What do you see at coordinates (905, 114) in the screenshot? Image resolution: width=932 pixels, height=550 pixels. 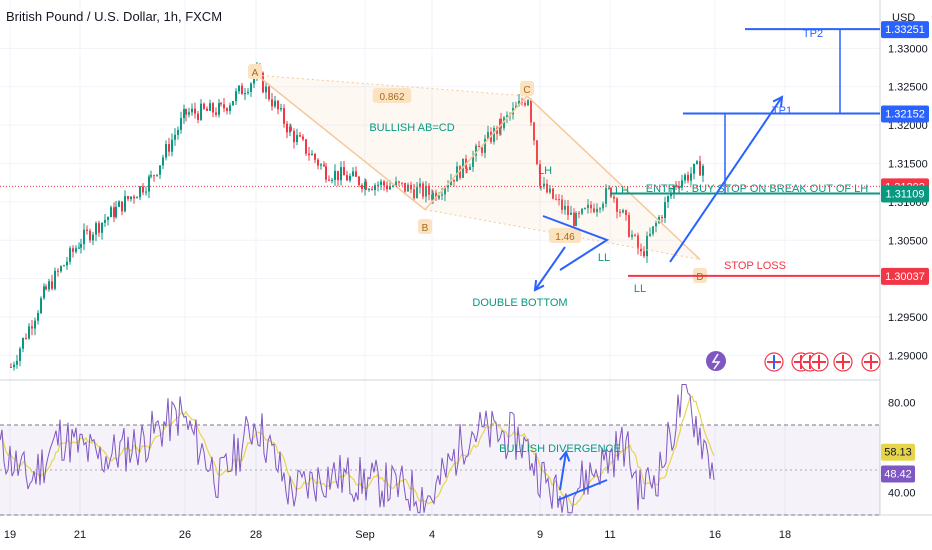 I see `price-axis-label: 1.32152` at bounding box center [905, 114].